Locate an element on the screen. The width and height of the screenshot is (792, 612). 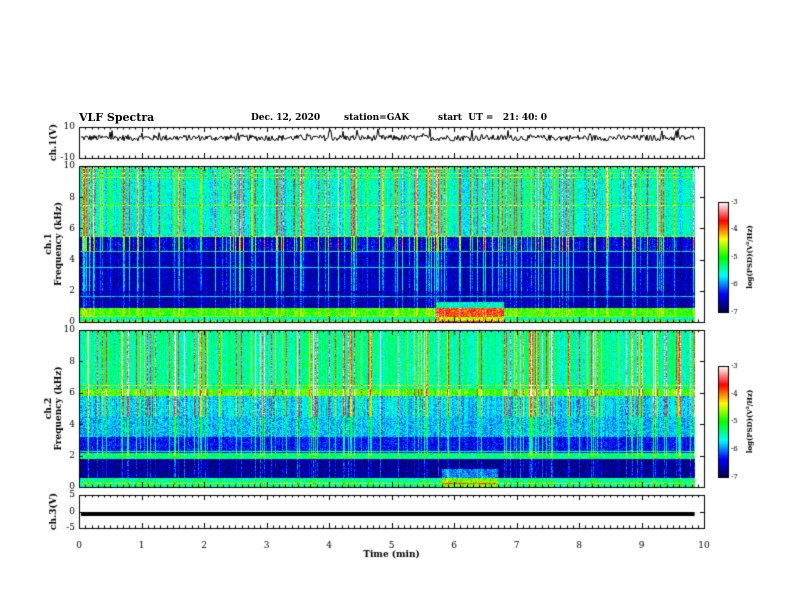
station-label: station=GAK is located at coordinates (377, 118).